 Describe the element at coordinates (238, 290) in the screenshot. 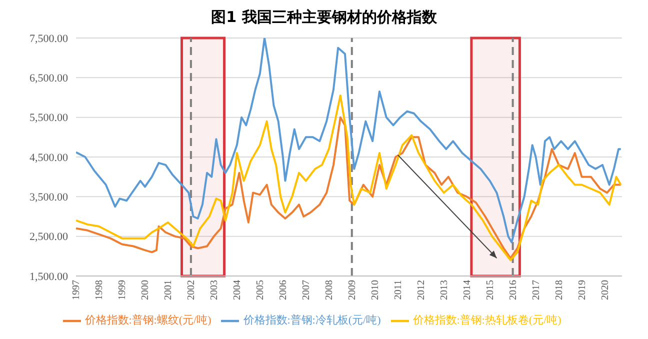

I see `x-tick-label: 2004` at that location.